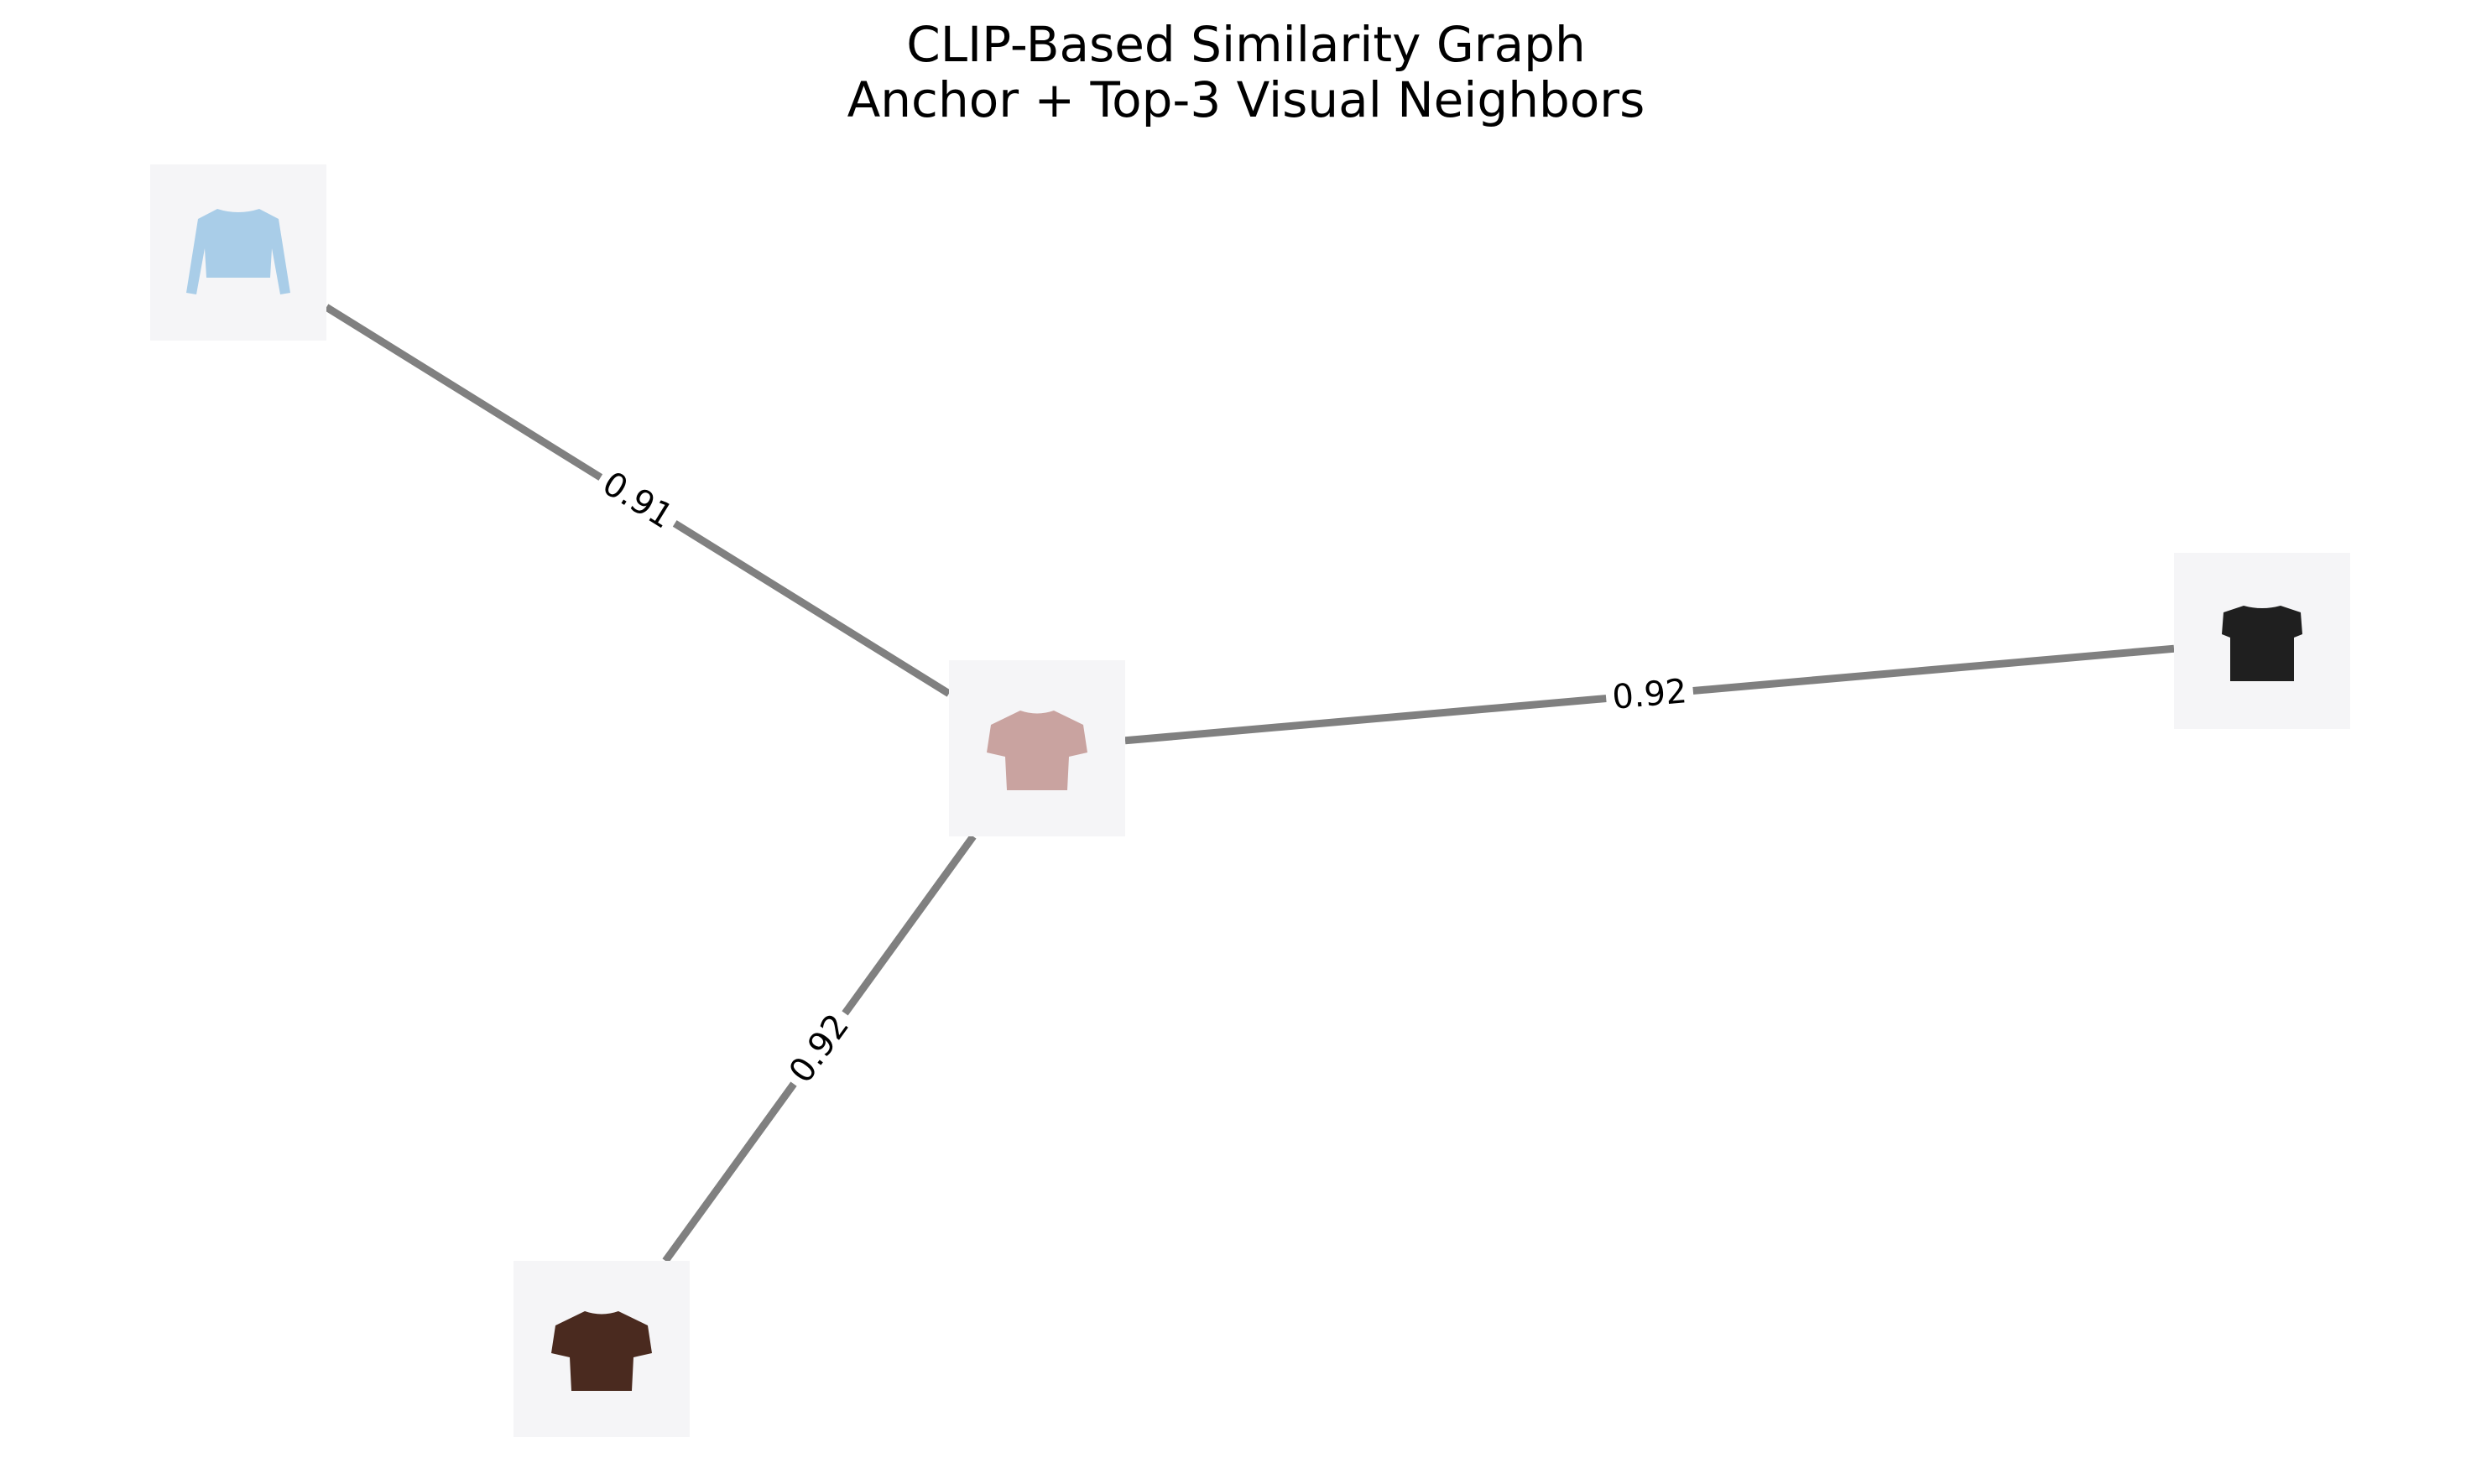 This screenshot has height=1484, width=2492. I want to click on edge-neighbor-black: 0.92, so click(1650, 694).